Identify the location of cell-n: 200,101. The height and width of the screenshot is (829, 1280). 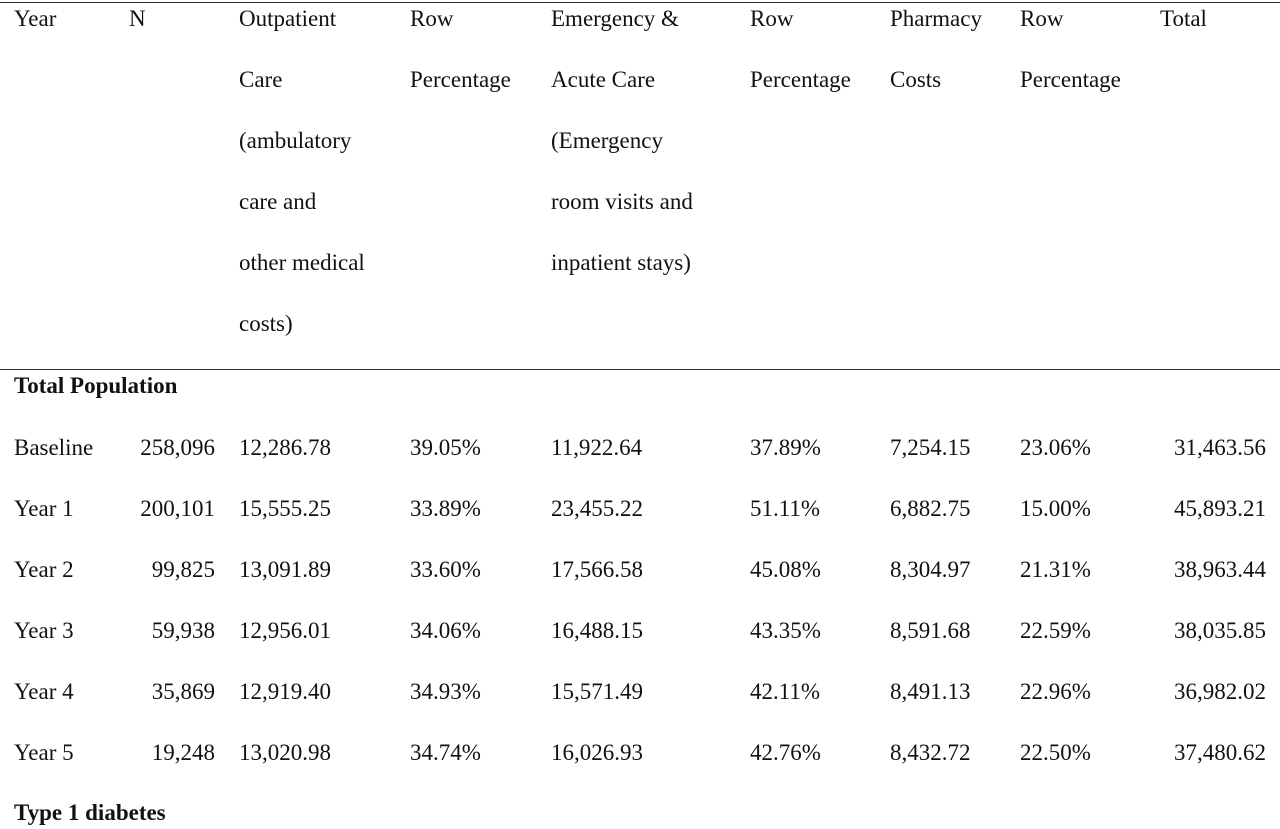
(177, 508).